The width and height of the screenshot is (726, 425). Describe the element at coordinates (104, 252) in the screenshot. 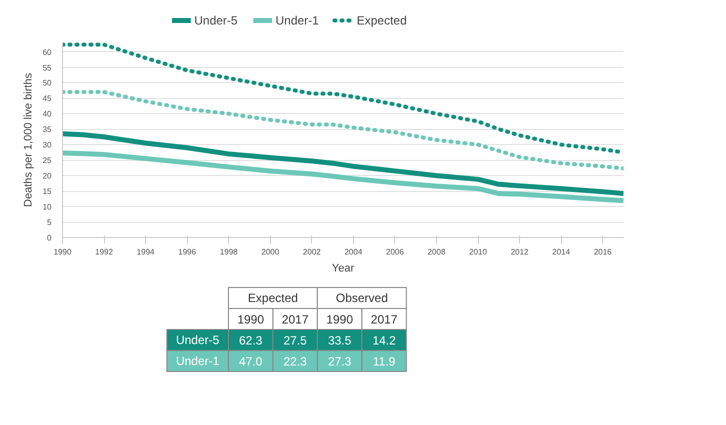

I see `x-tick-label: 1992` at that location.